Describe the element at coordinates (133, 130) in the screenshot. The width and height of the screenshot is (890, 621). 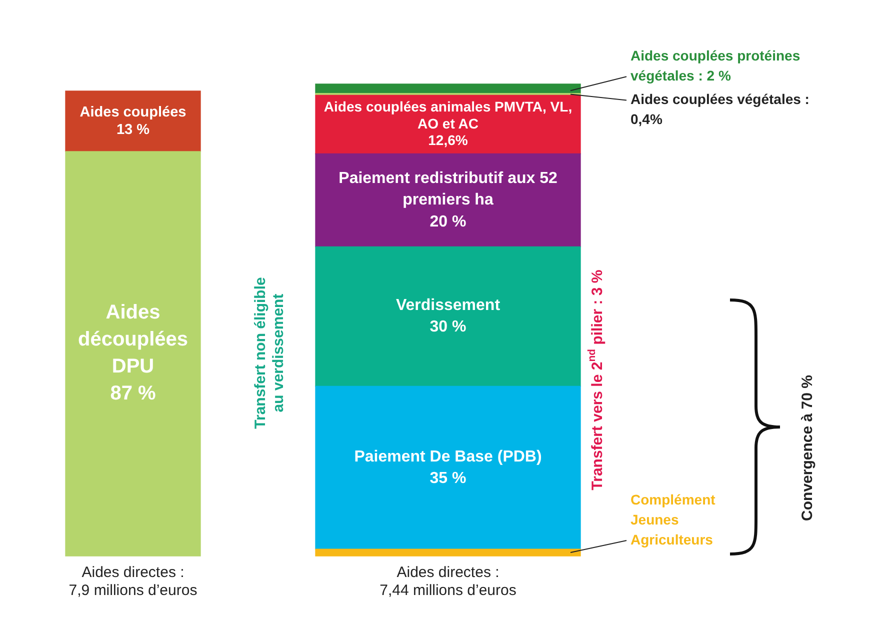
I see `data-label: 13 %` at that location.